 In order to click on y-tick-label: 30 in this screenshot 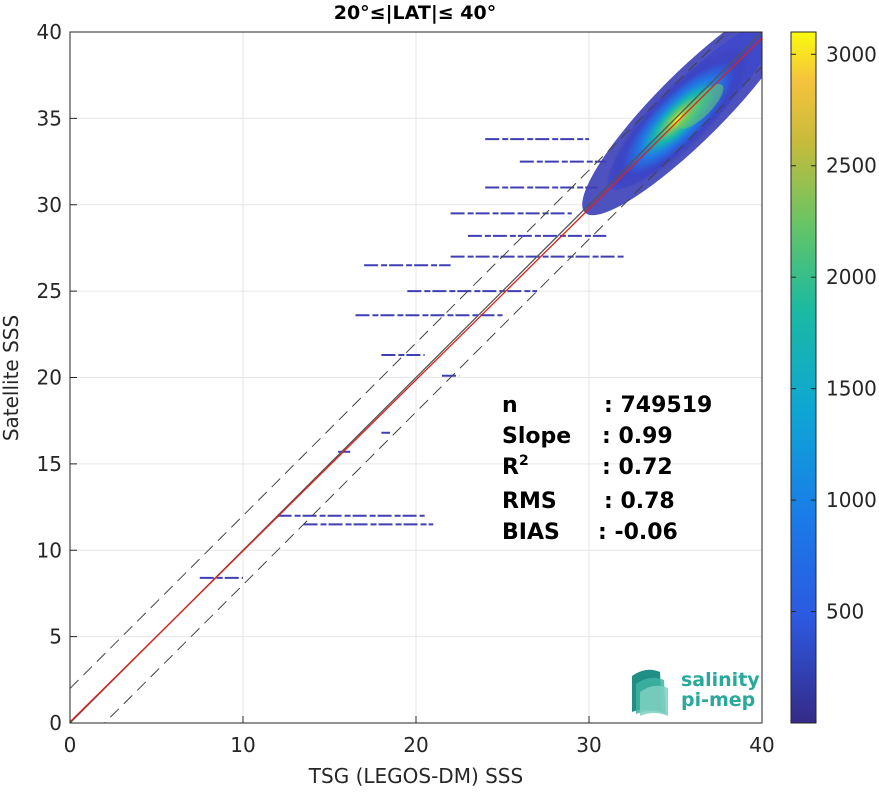, I will do `click(49, 205)`.